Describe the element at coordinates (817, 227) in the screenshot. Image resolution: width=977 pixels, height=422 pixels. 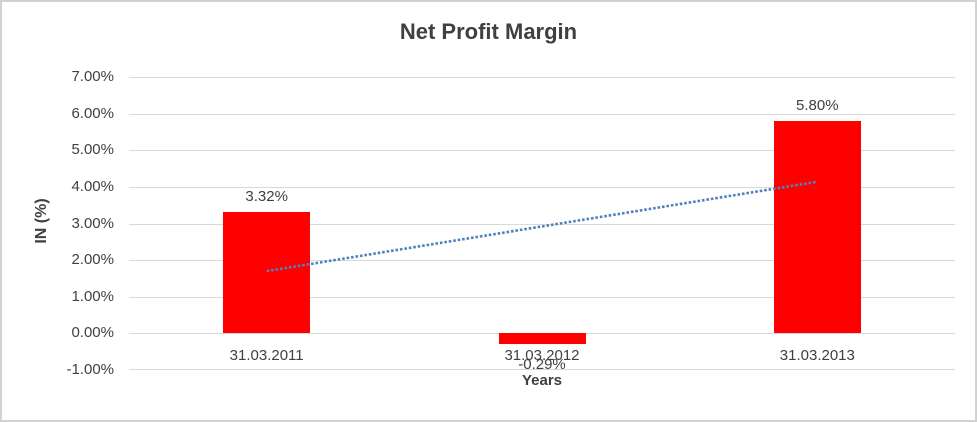
I see `bar-31.03.2013` at that location.